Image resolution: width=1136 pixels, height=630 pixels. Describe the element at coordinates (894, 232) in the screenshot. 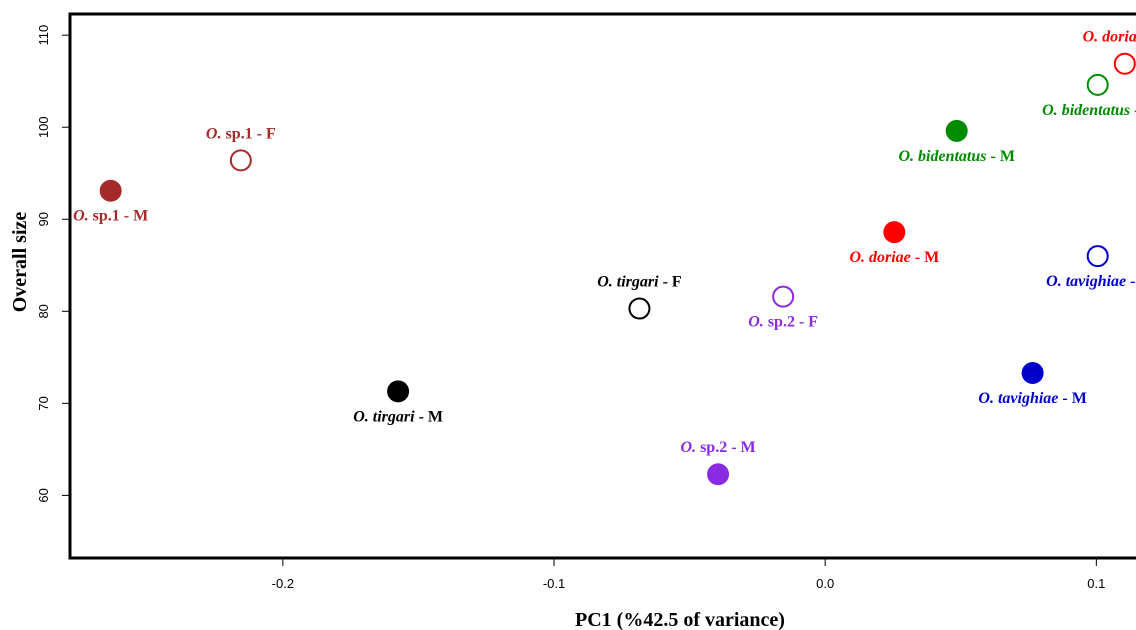

I see `data-point-doriae-m` at that location.